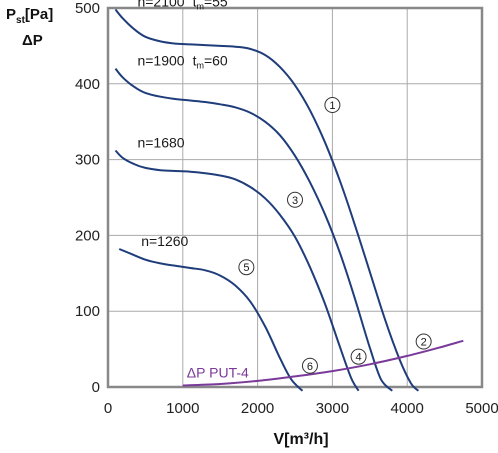 This screenshot has height=453, width=498. What do you see at coordinates (481, 408) in the screenshot?
I see `x-tick-label: 5000` at bounding box center [481, 408].